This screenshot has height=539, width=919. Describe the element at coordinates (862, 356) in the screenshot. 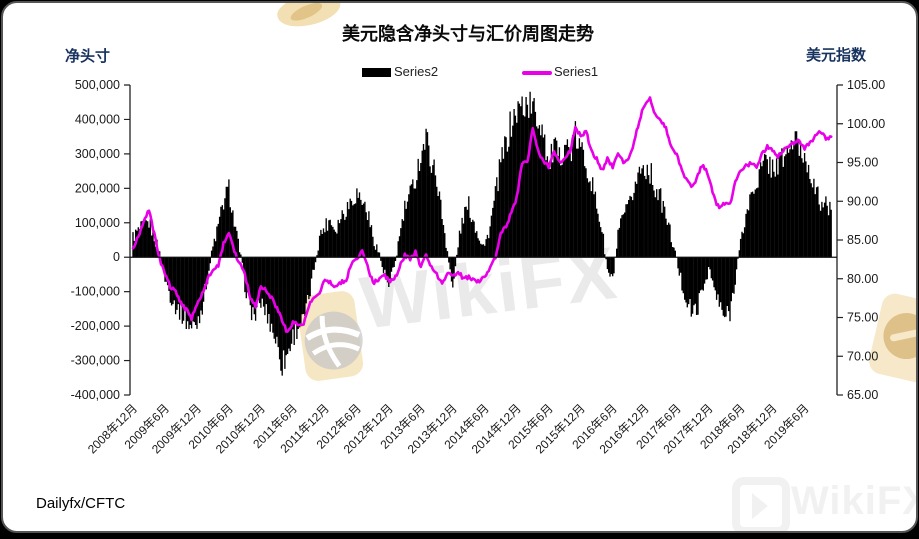

I see `right-axis-tick-label: 70.00` at that location.